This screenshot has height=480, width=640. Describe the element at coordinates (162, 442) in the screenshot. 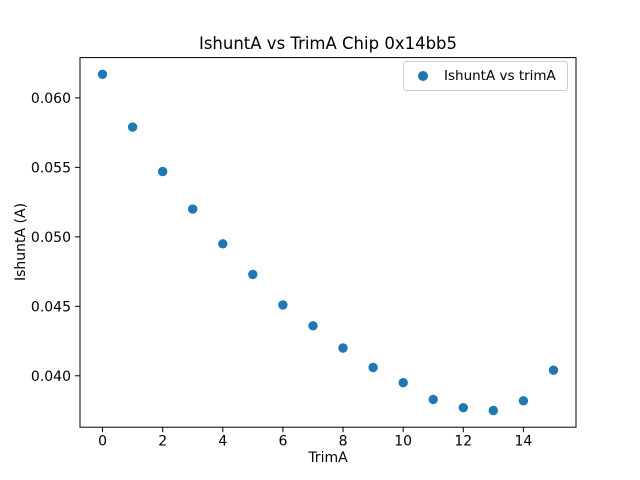

I see `x-tick-label: 2` at that location.